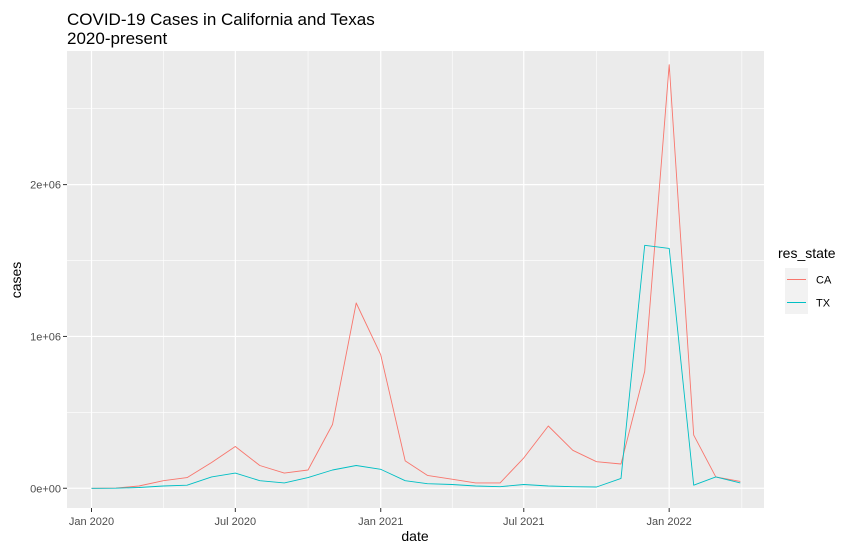 This screenshot has height=550, width=862. I want to click on chart-title: COVID-19 Cases in California and Texas, so click(221, 19).